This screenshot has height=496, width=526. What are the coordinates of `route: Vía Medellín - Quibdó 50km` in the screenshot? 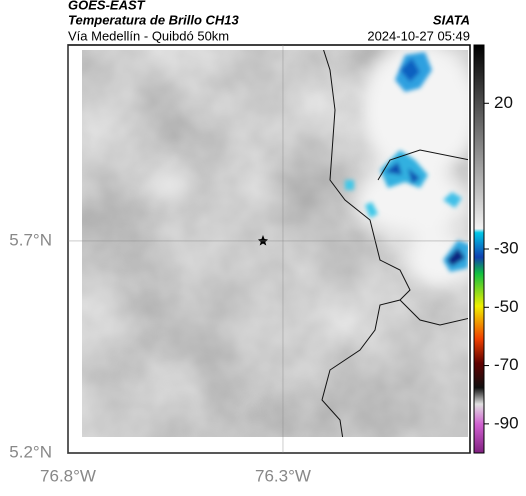 It's located at (148, 35).